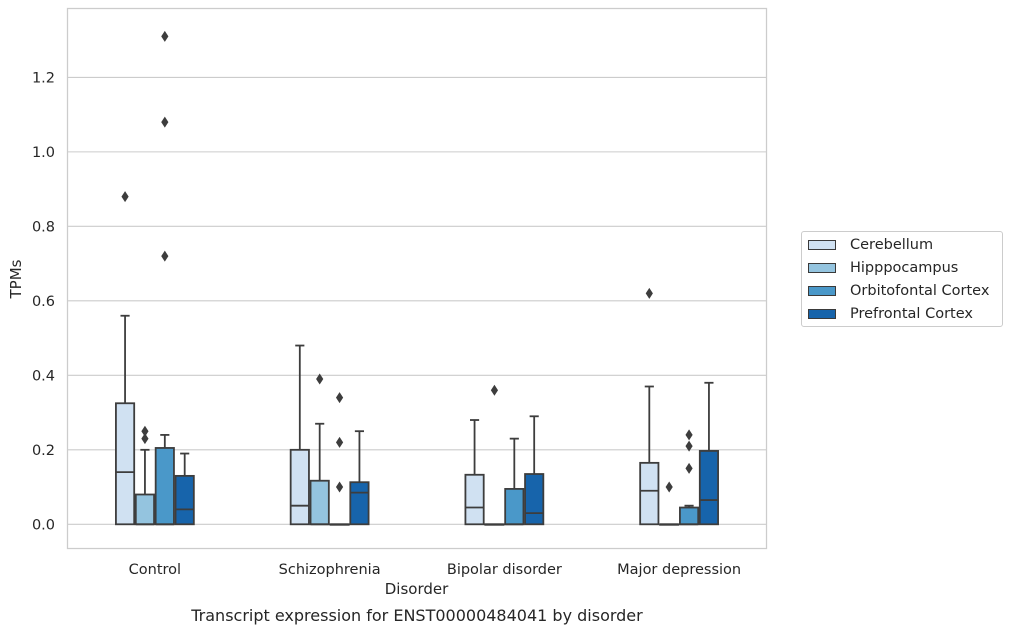 This screenshot has width=1014, height=634. I want to click on legend-label-hippocampus: Hipppocampus, so click(904, 267).